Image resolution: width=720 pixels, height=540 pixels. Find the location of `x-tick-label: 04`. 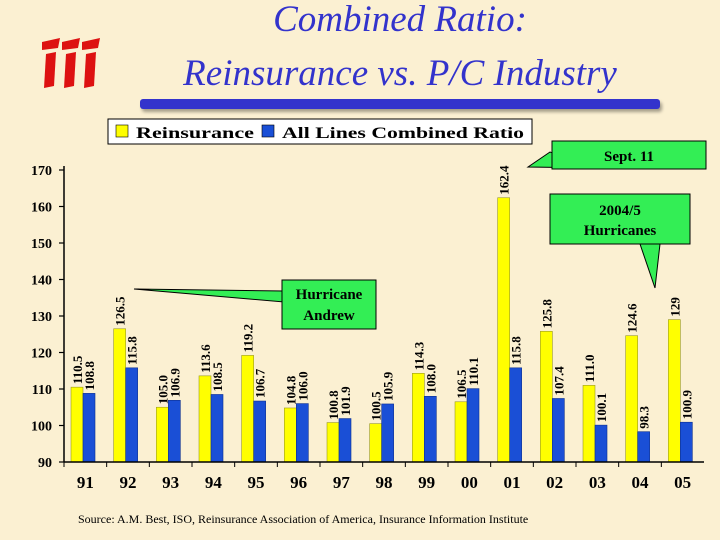

x-tick-label: 04 is located at coordinates (641, 482).